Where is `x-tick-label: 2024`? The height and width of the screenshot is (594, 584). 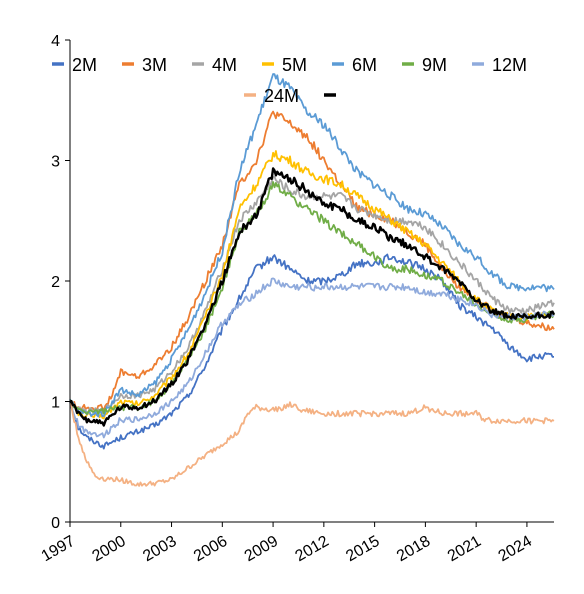
x-tick-label: 2024 is located at coordinates (515, 549).